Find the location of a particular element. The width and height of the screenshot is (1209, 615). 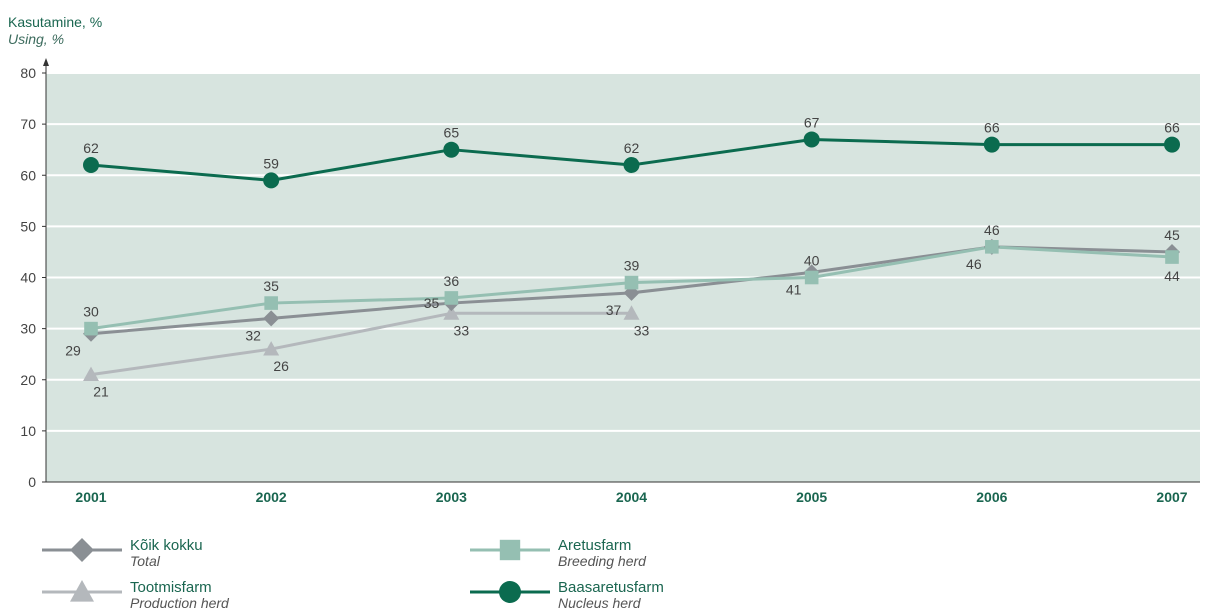

legend-marker-triangle-icon is located at coordinates (82, 591).